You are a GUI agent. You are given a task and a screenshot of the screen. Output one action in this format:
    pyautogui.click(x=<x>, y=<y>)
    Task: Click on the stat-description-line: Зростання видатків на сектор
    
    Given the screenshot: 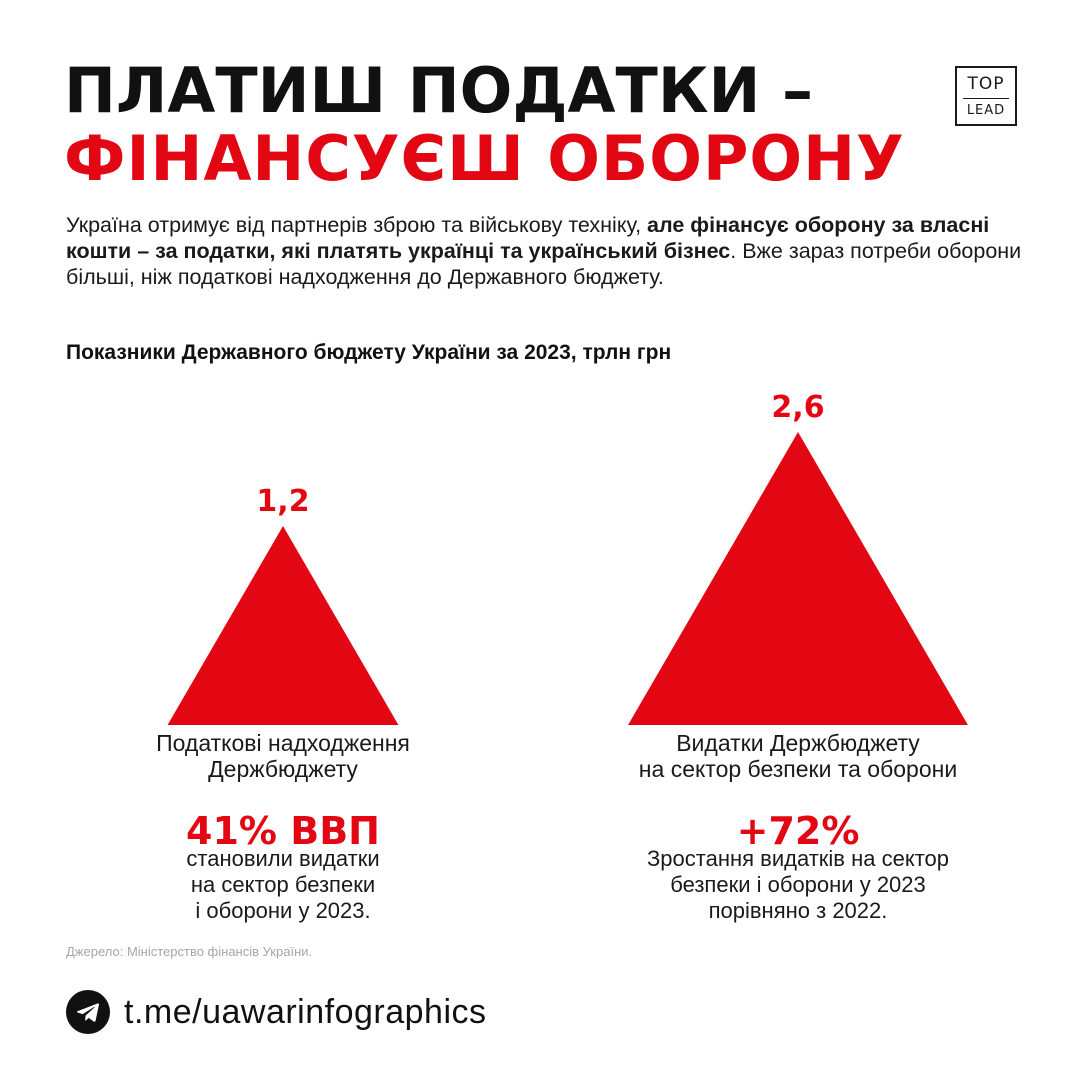 What is the action you would take?
    pyautogui.click(x=798, y=858)
    